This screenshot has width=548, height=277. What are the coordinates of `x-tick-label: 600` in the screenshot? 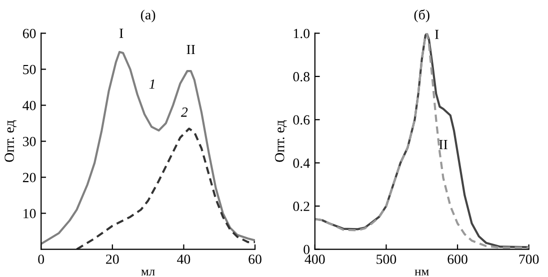 It's located at (458, 259).